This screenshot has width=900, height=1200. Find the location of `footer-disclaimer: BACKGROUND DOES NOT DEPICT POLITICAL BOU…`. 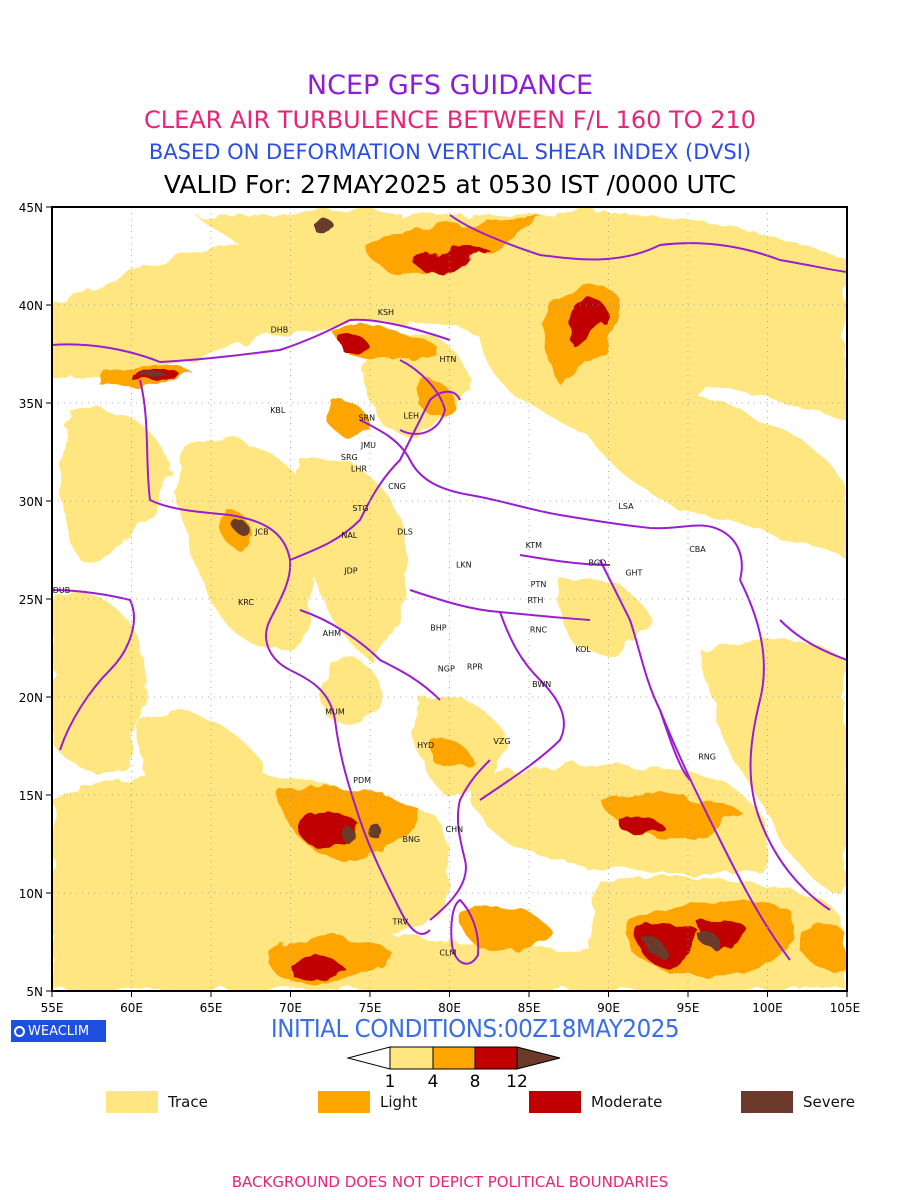

footer-disclaimer: BACKGROUND DOES NOT DEPICT POLITICAL BOU… is located at coordinates (450, 1182).